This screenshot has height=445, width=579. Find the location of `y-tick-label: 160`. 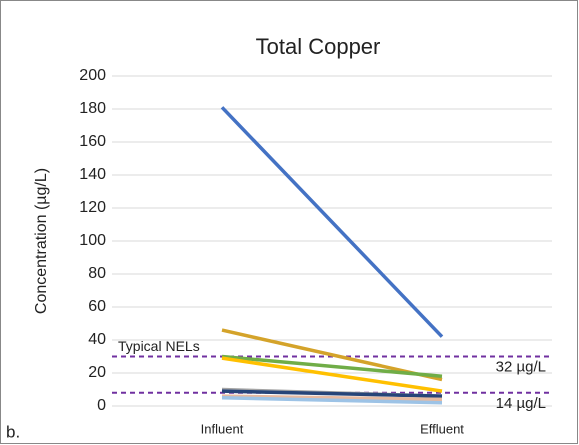

y-tick-label: 160 is located at coordinates (92, 141).